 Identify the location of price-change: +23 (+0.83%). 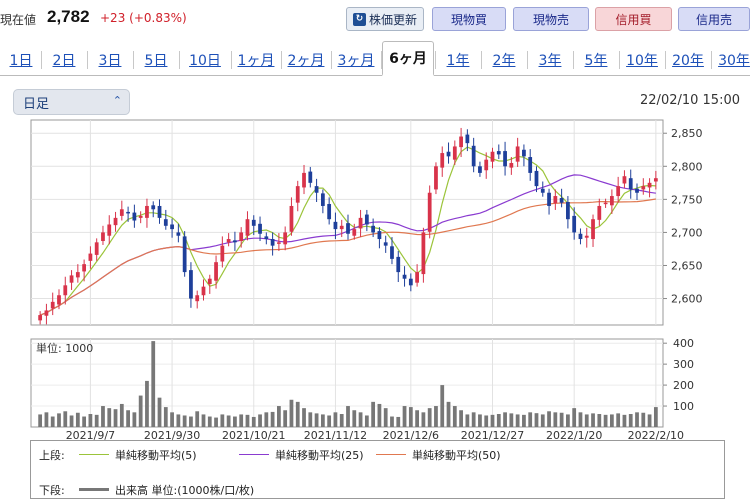
(143, 18).